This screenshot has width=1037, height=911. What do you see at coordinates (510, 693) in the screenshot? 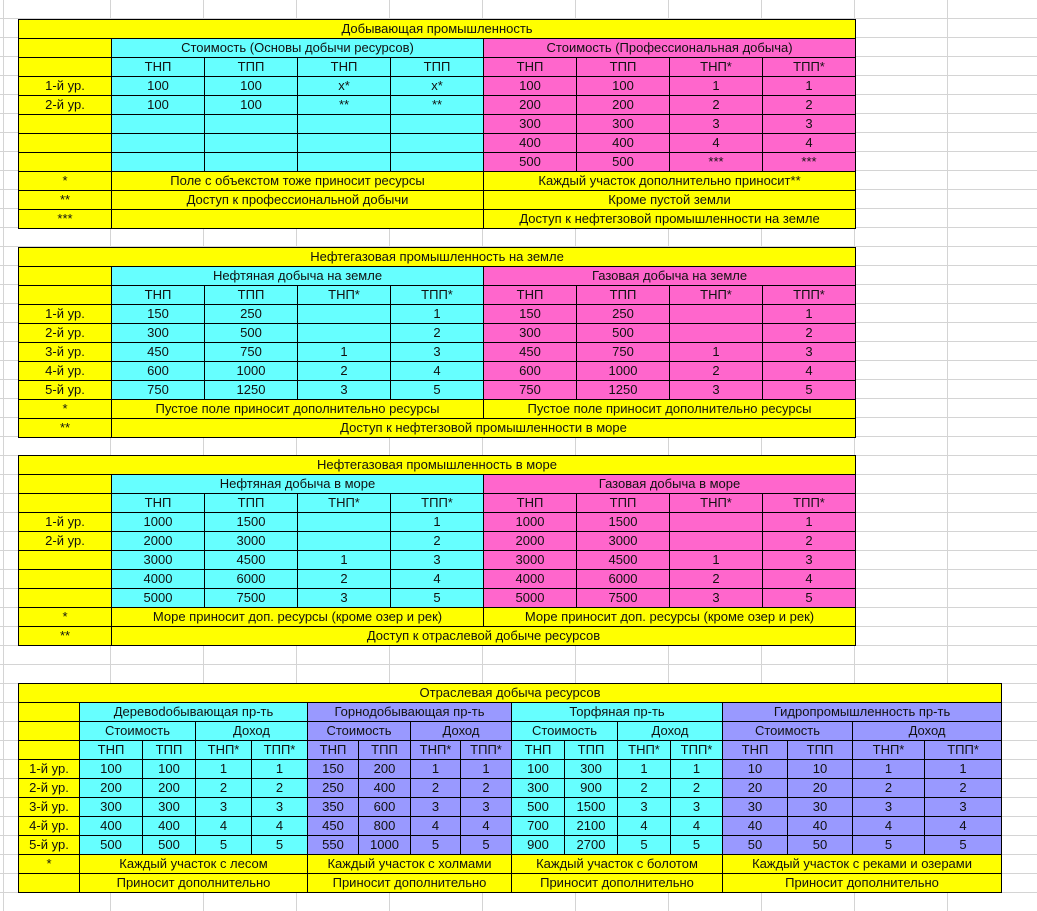
I see `table-title: Отраслевая добыча ресурсов` at bounding box center [510, 693].